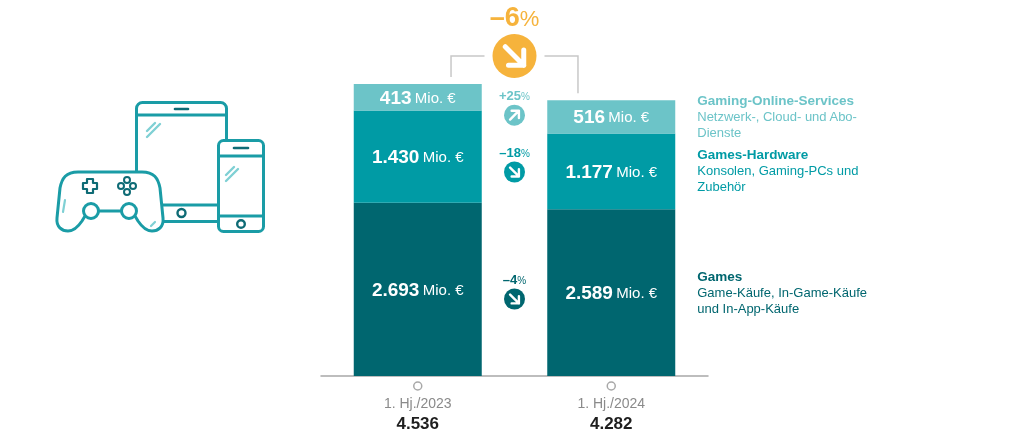  What do you see at coordinates (753, 155) in the screenshot?
I see `series-label: Games-Hardware` at bounding box center [753, 155].